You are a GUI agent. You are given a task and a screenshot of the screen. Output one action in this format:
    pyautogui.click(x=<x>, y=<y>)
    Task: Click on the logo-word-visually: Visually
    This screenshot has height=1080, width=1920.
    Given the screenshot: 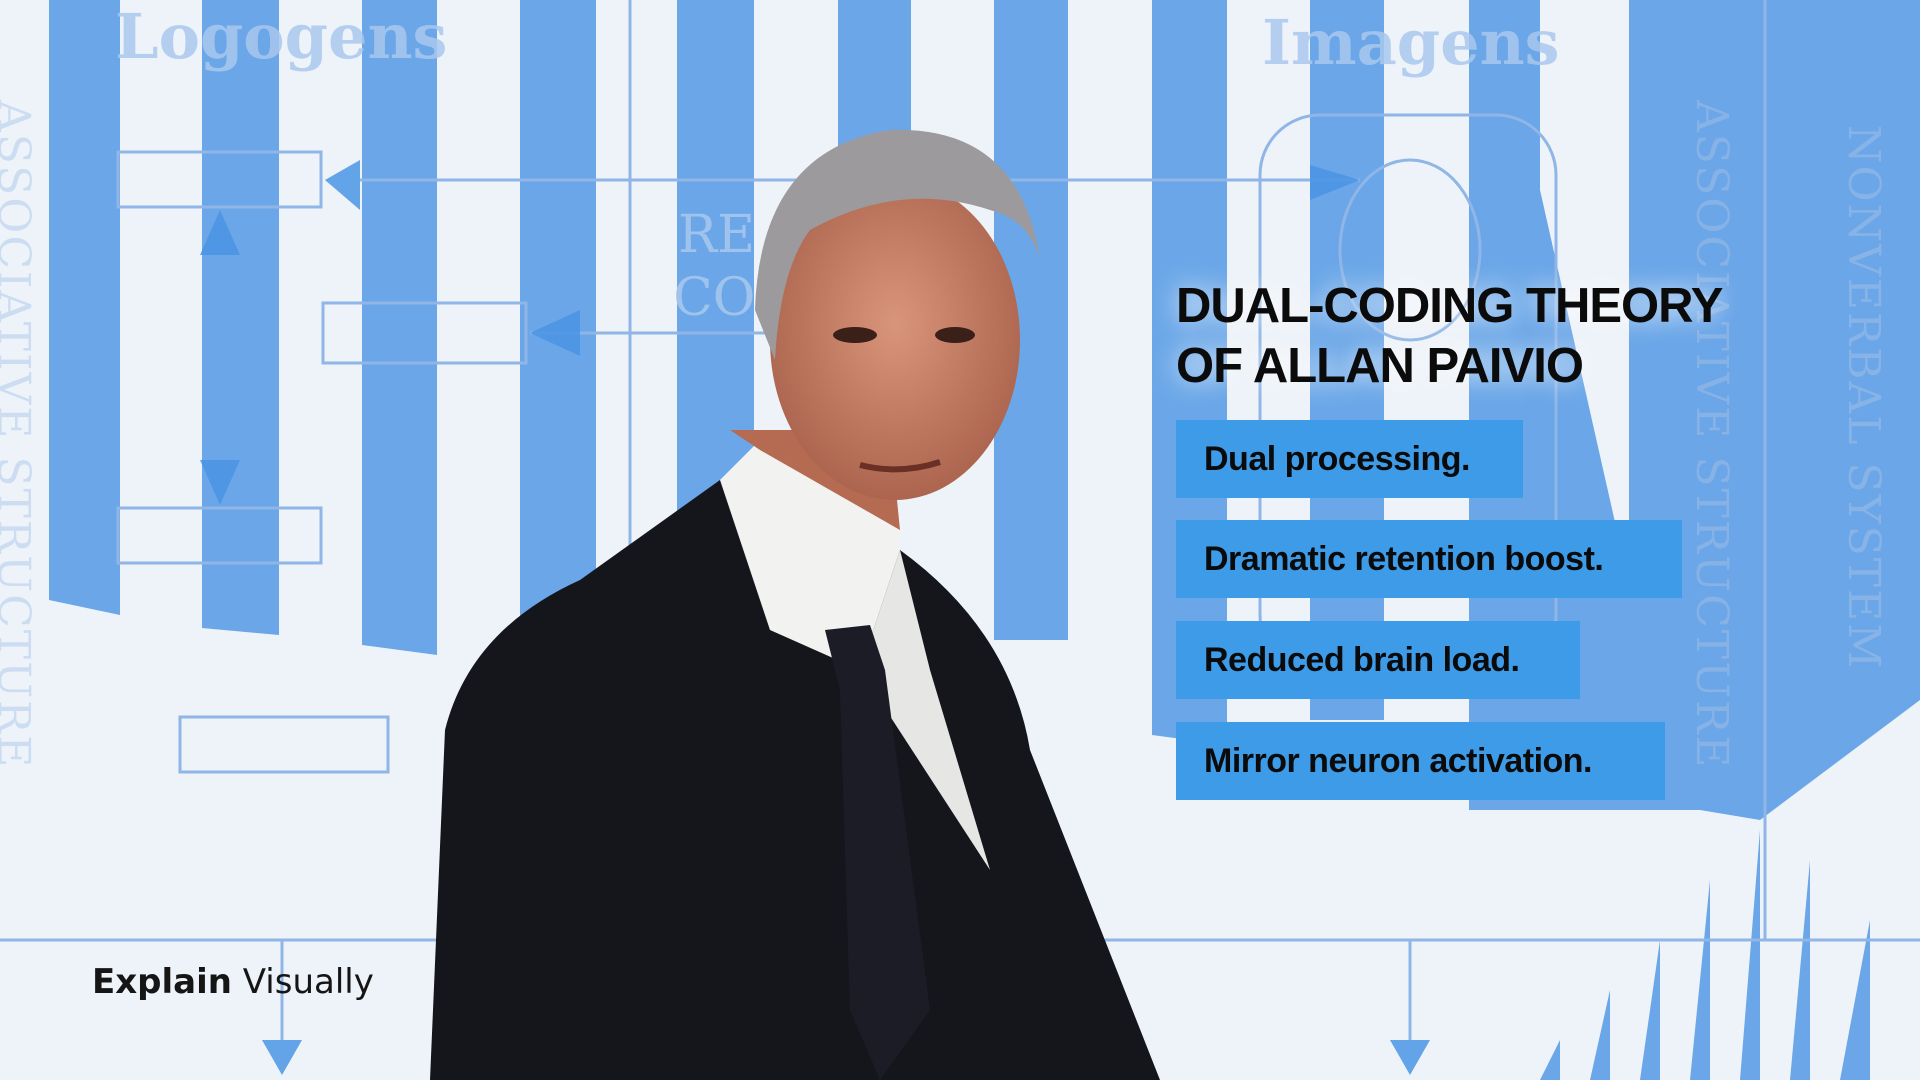 What is the action you would take?
    pyautogui.click(x=308, y=982)
    